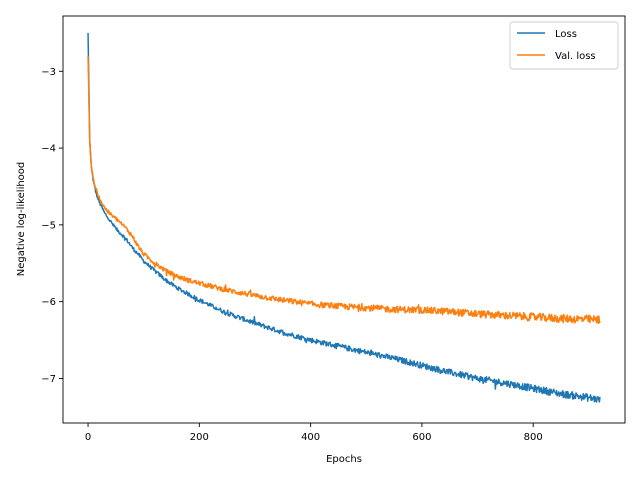  I want to click on y-axis-ticks: −7 −6 −5 −4 −3, so click(52, 226).